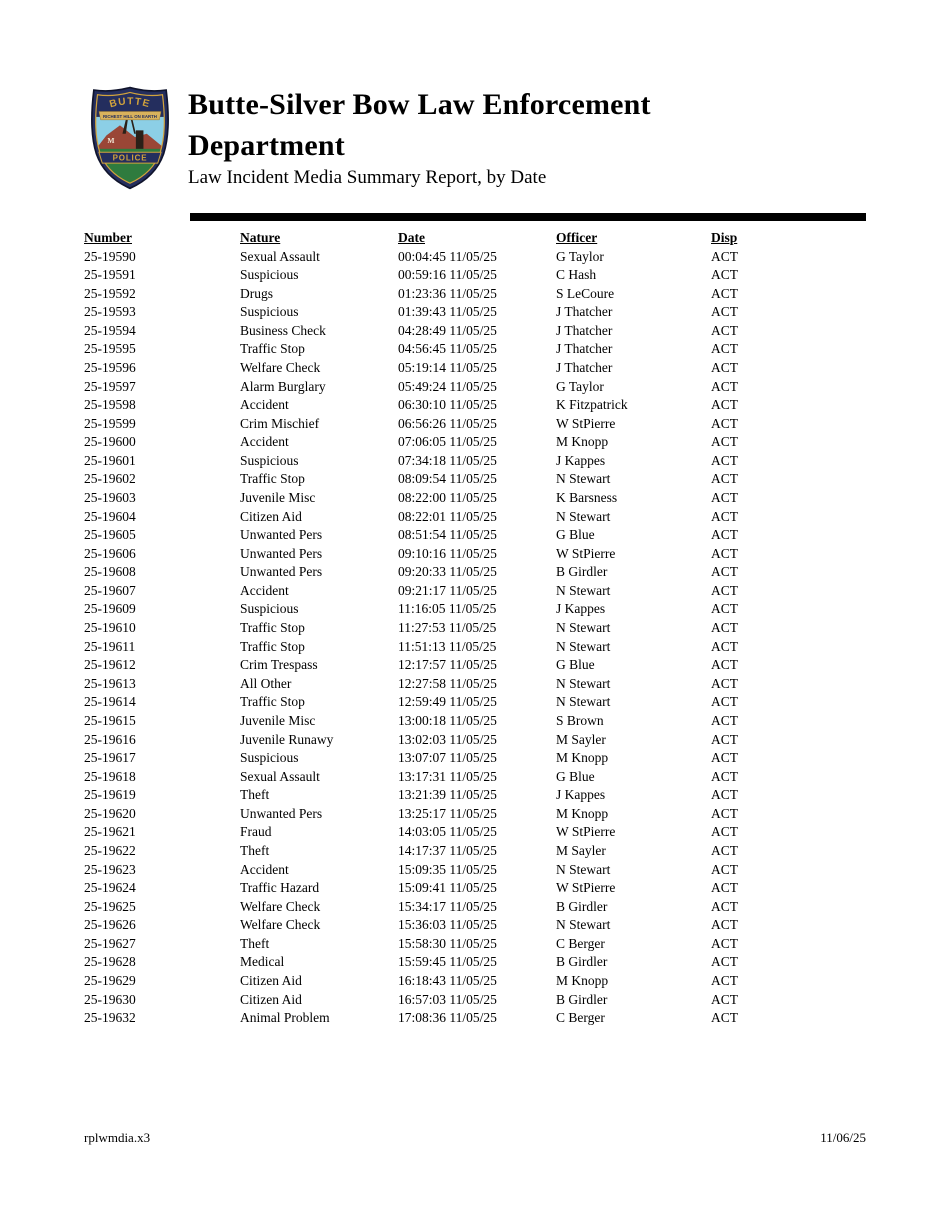 The width and height of the screenshot is (950, 1229). I want to click on cell-number: 25-19623, so click(110, 869).